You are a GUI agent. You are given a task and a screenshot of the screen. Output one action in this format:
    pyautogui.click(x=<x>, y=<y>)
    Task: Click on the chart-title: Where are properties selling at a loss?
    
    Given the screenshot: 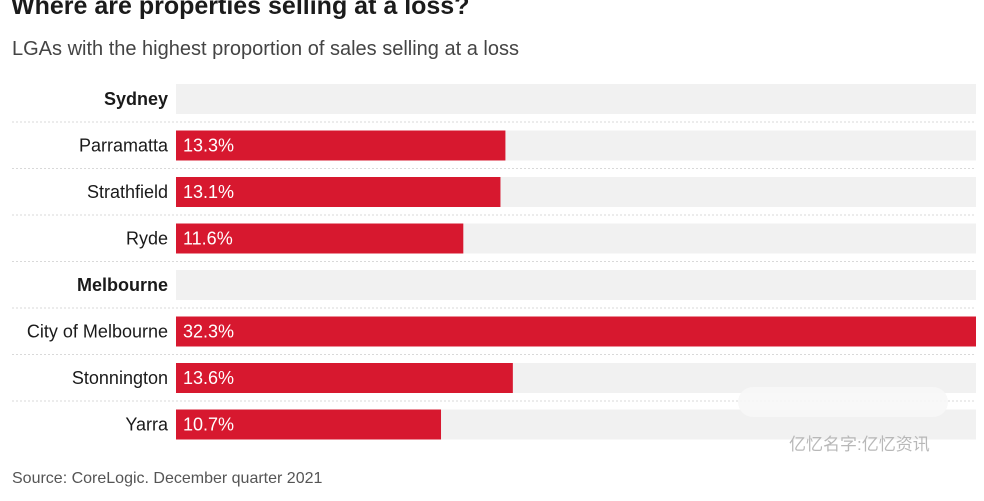 What is the action you would take?
    pyautogui.click(x=240, y=10)
    